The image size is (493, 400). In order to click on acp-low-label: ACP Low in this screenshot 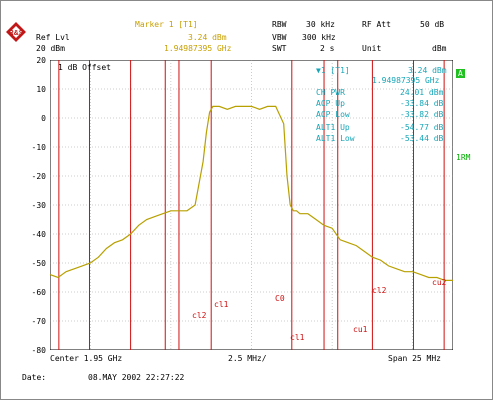, I will do `click(333, 114)`.